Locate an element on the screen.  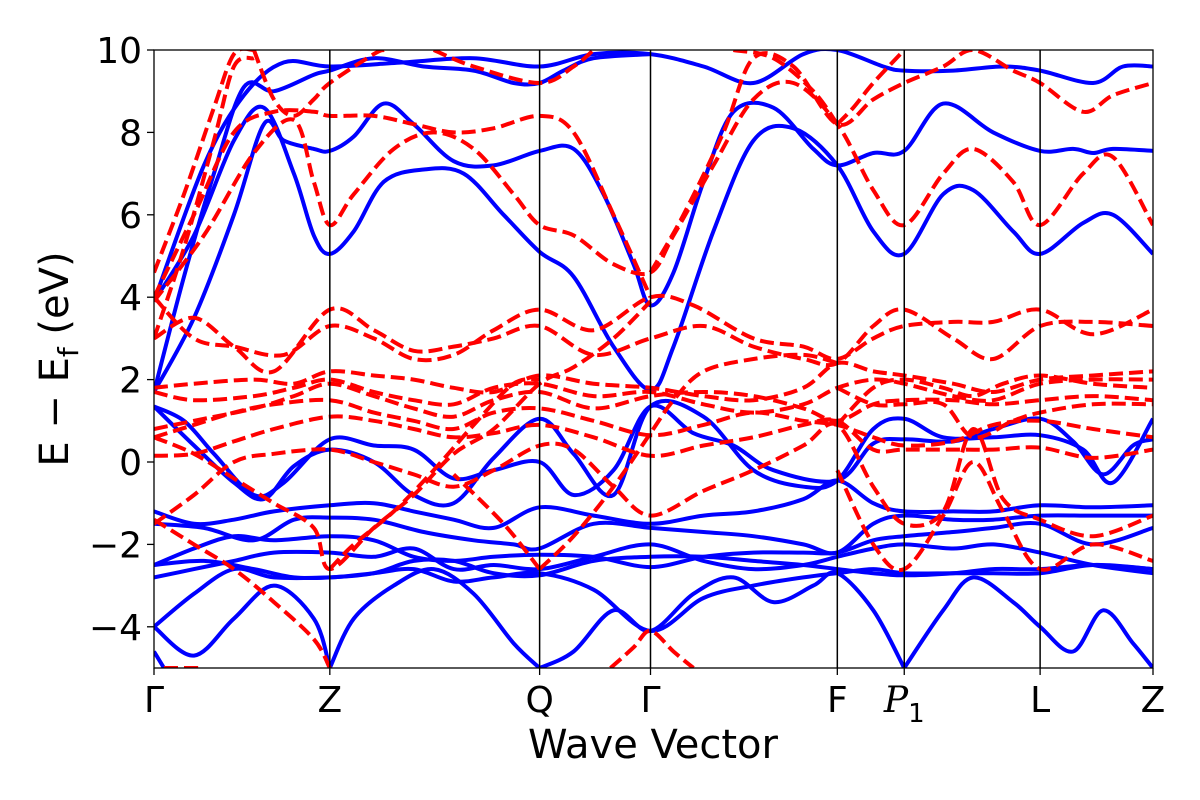
y-axis: −4 −2 0 2 4 6 8 10 is located at coordinates (121, 340).